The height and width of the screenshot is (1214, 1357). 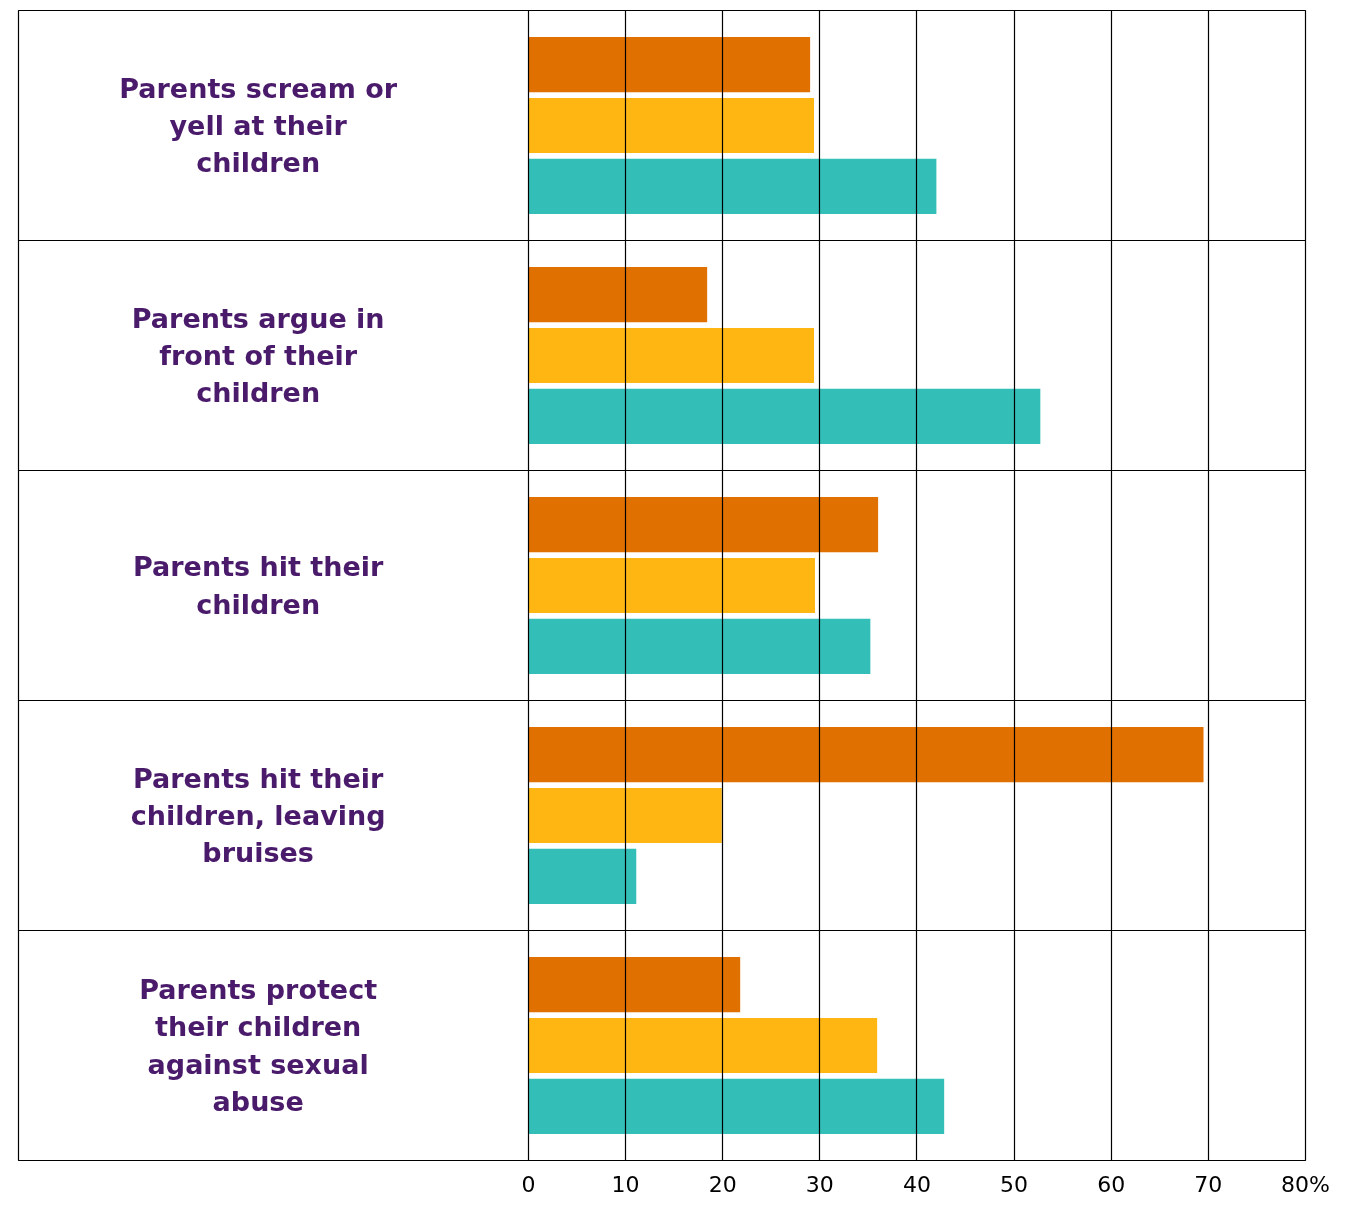 What do you see at coordinates (528, 1184) in the screenshot?
I see `x-tick-label: 0` at bounding box center [528, 1184].